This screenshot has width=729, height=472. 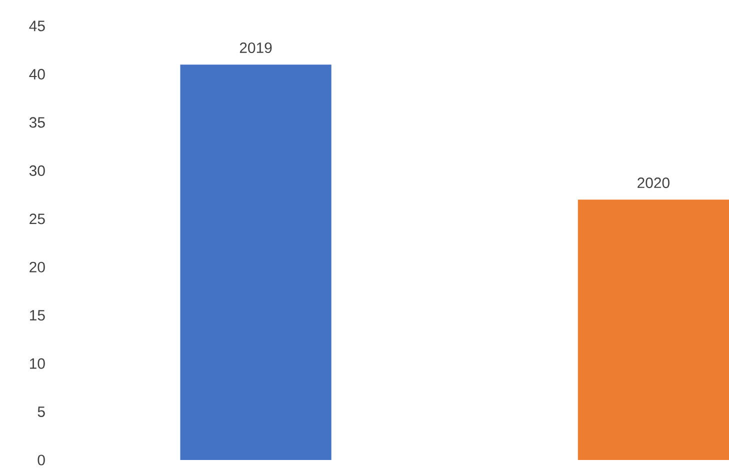 What do you see at coordinates (37, 26) in the screenshot?
I see `y-tick-label: 45` at bounding box center [37, 26].